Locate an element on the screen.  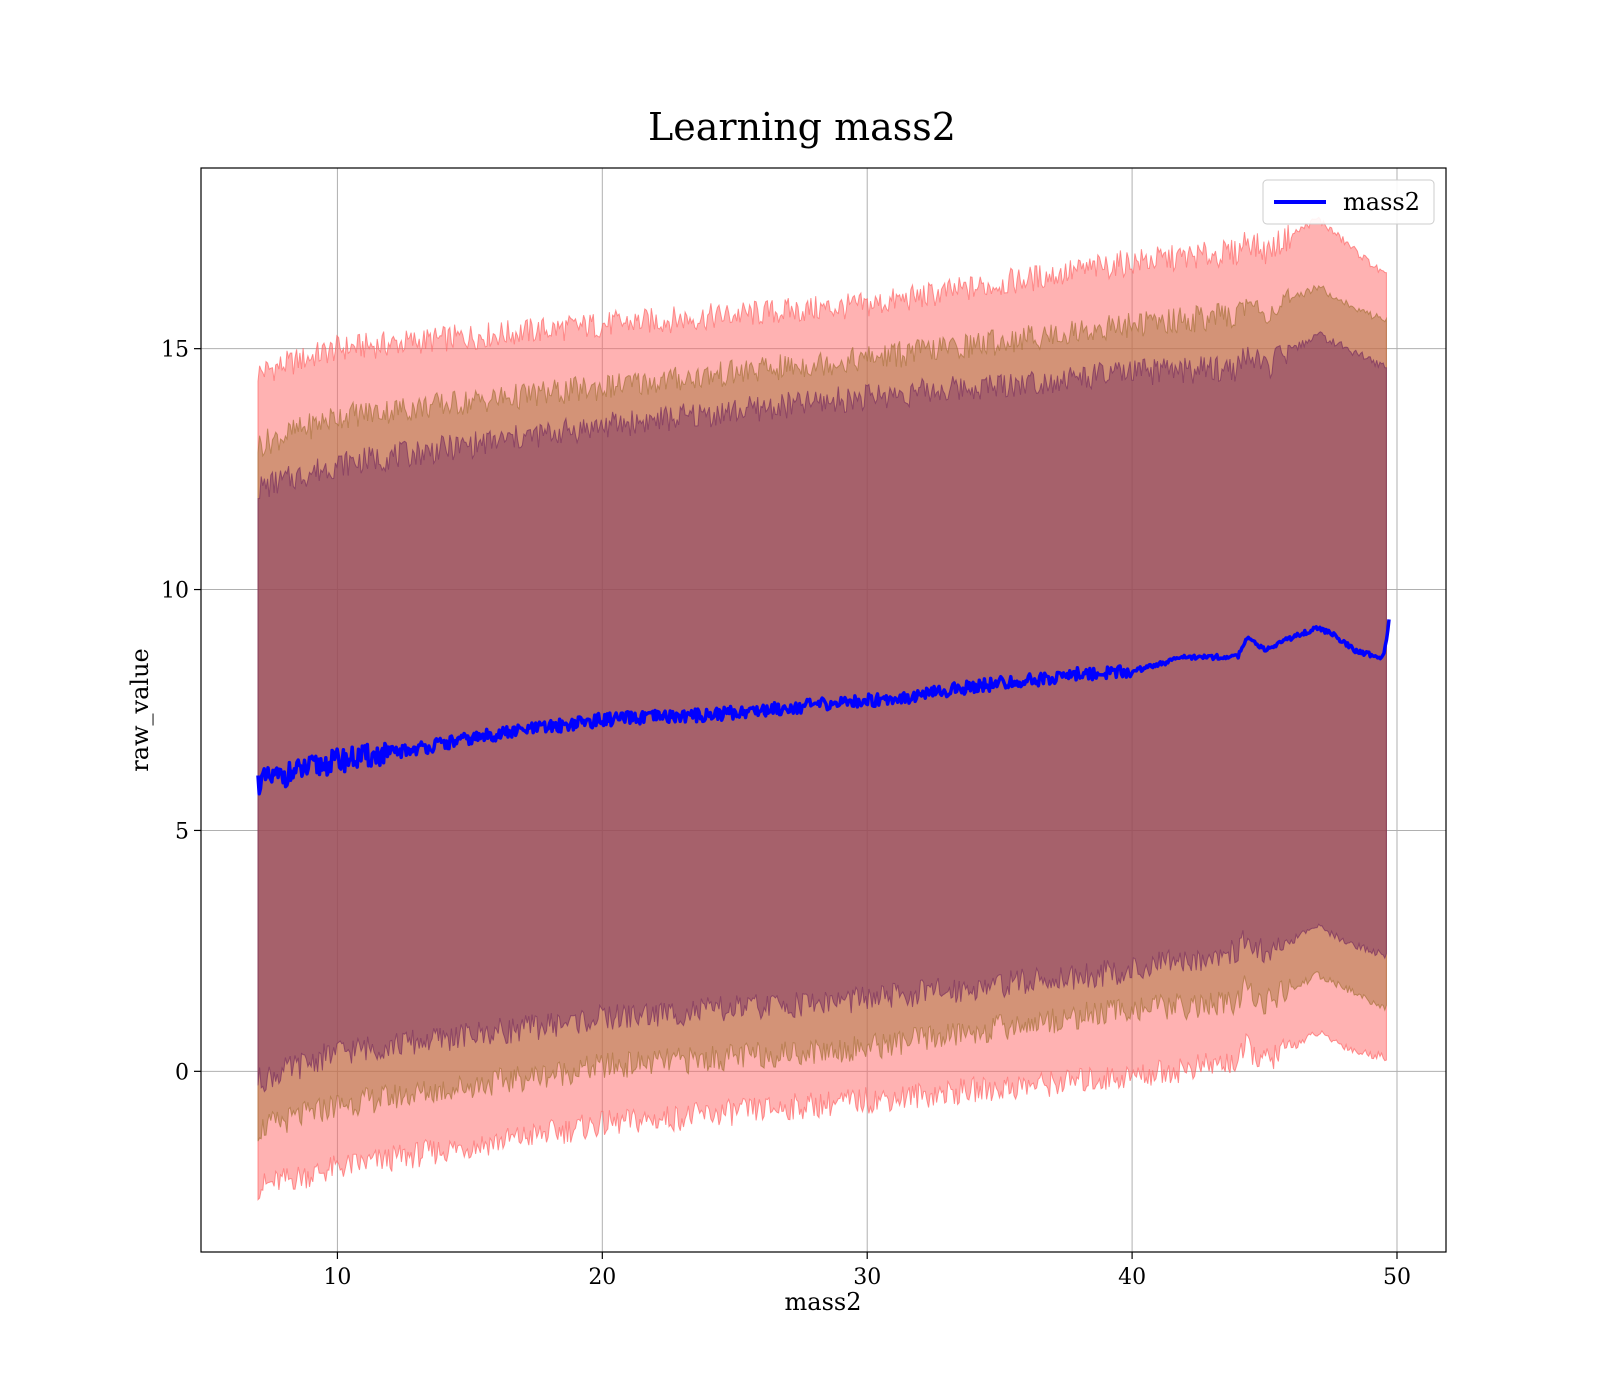
y-tick-label: 10 is located at coordinates (175, 591).